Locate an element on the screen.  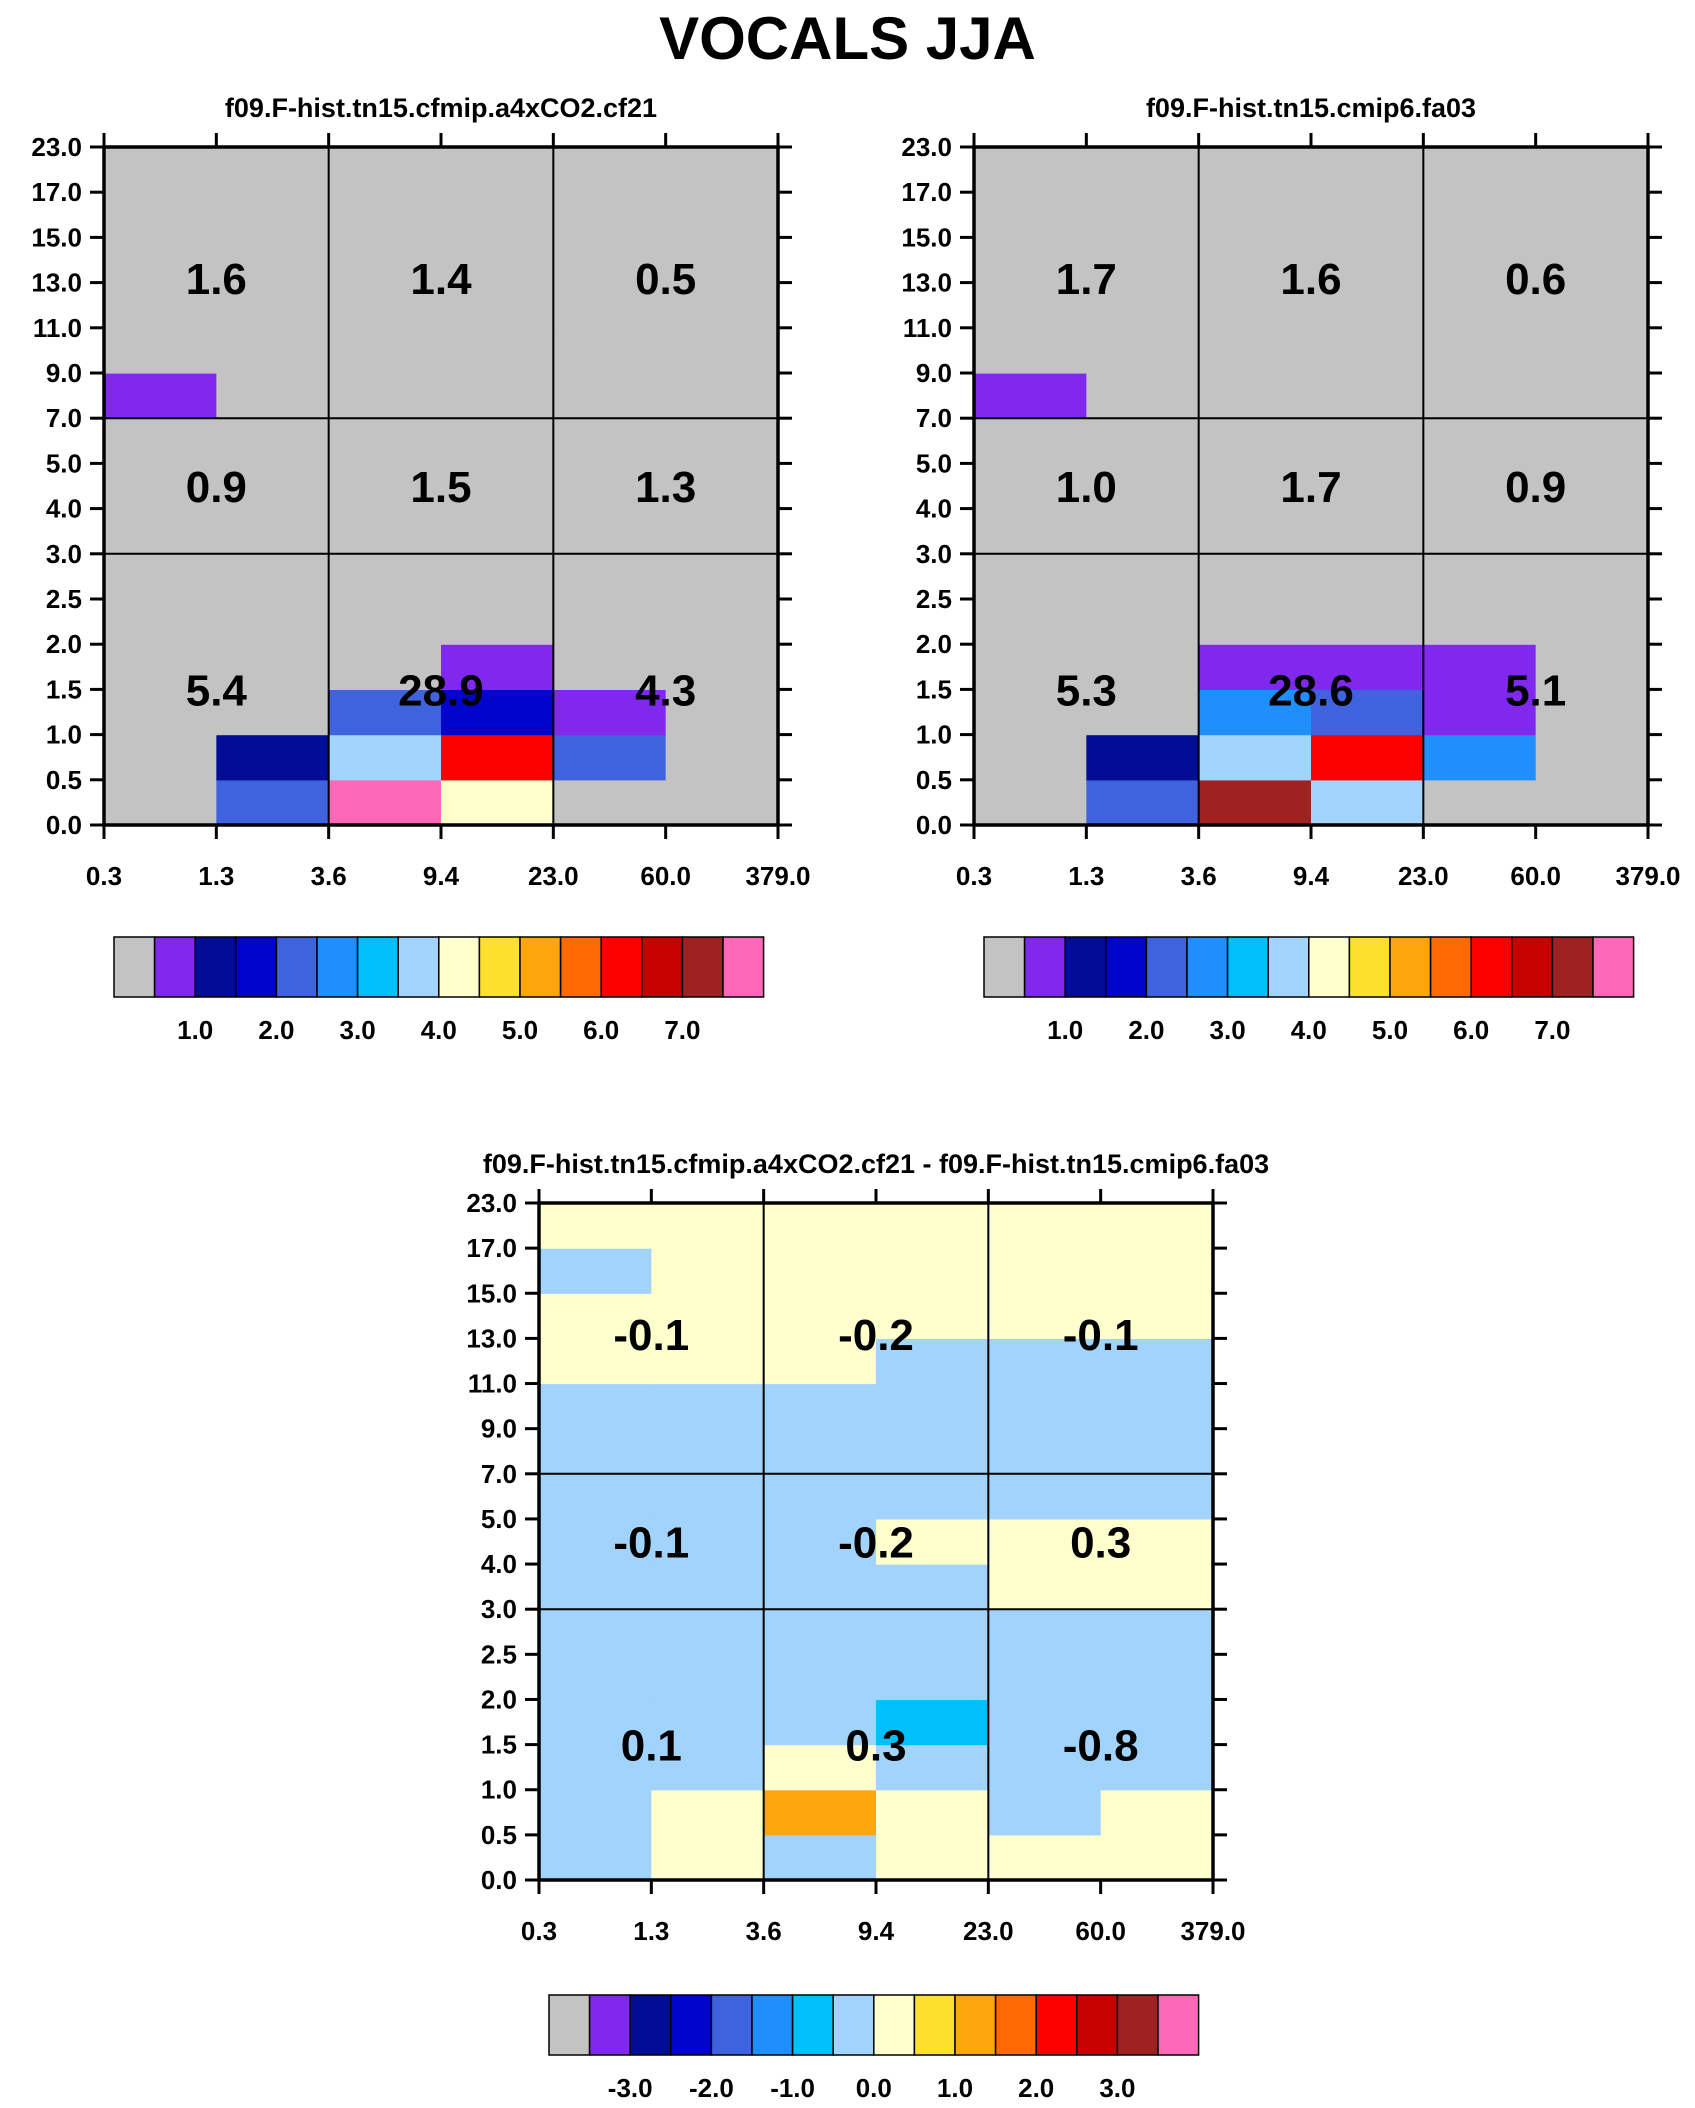
region-value: -0.8 is located at coordinates (1101, 1746).